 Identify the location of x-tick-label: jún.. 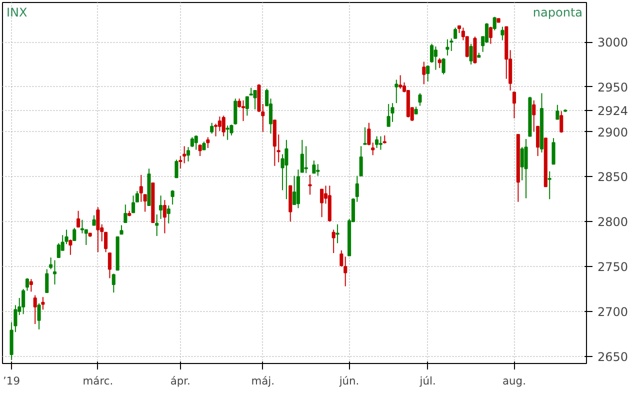
(349, 381).